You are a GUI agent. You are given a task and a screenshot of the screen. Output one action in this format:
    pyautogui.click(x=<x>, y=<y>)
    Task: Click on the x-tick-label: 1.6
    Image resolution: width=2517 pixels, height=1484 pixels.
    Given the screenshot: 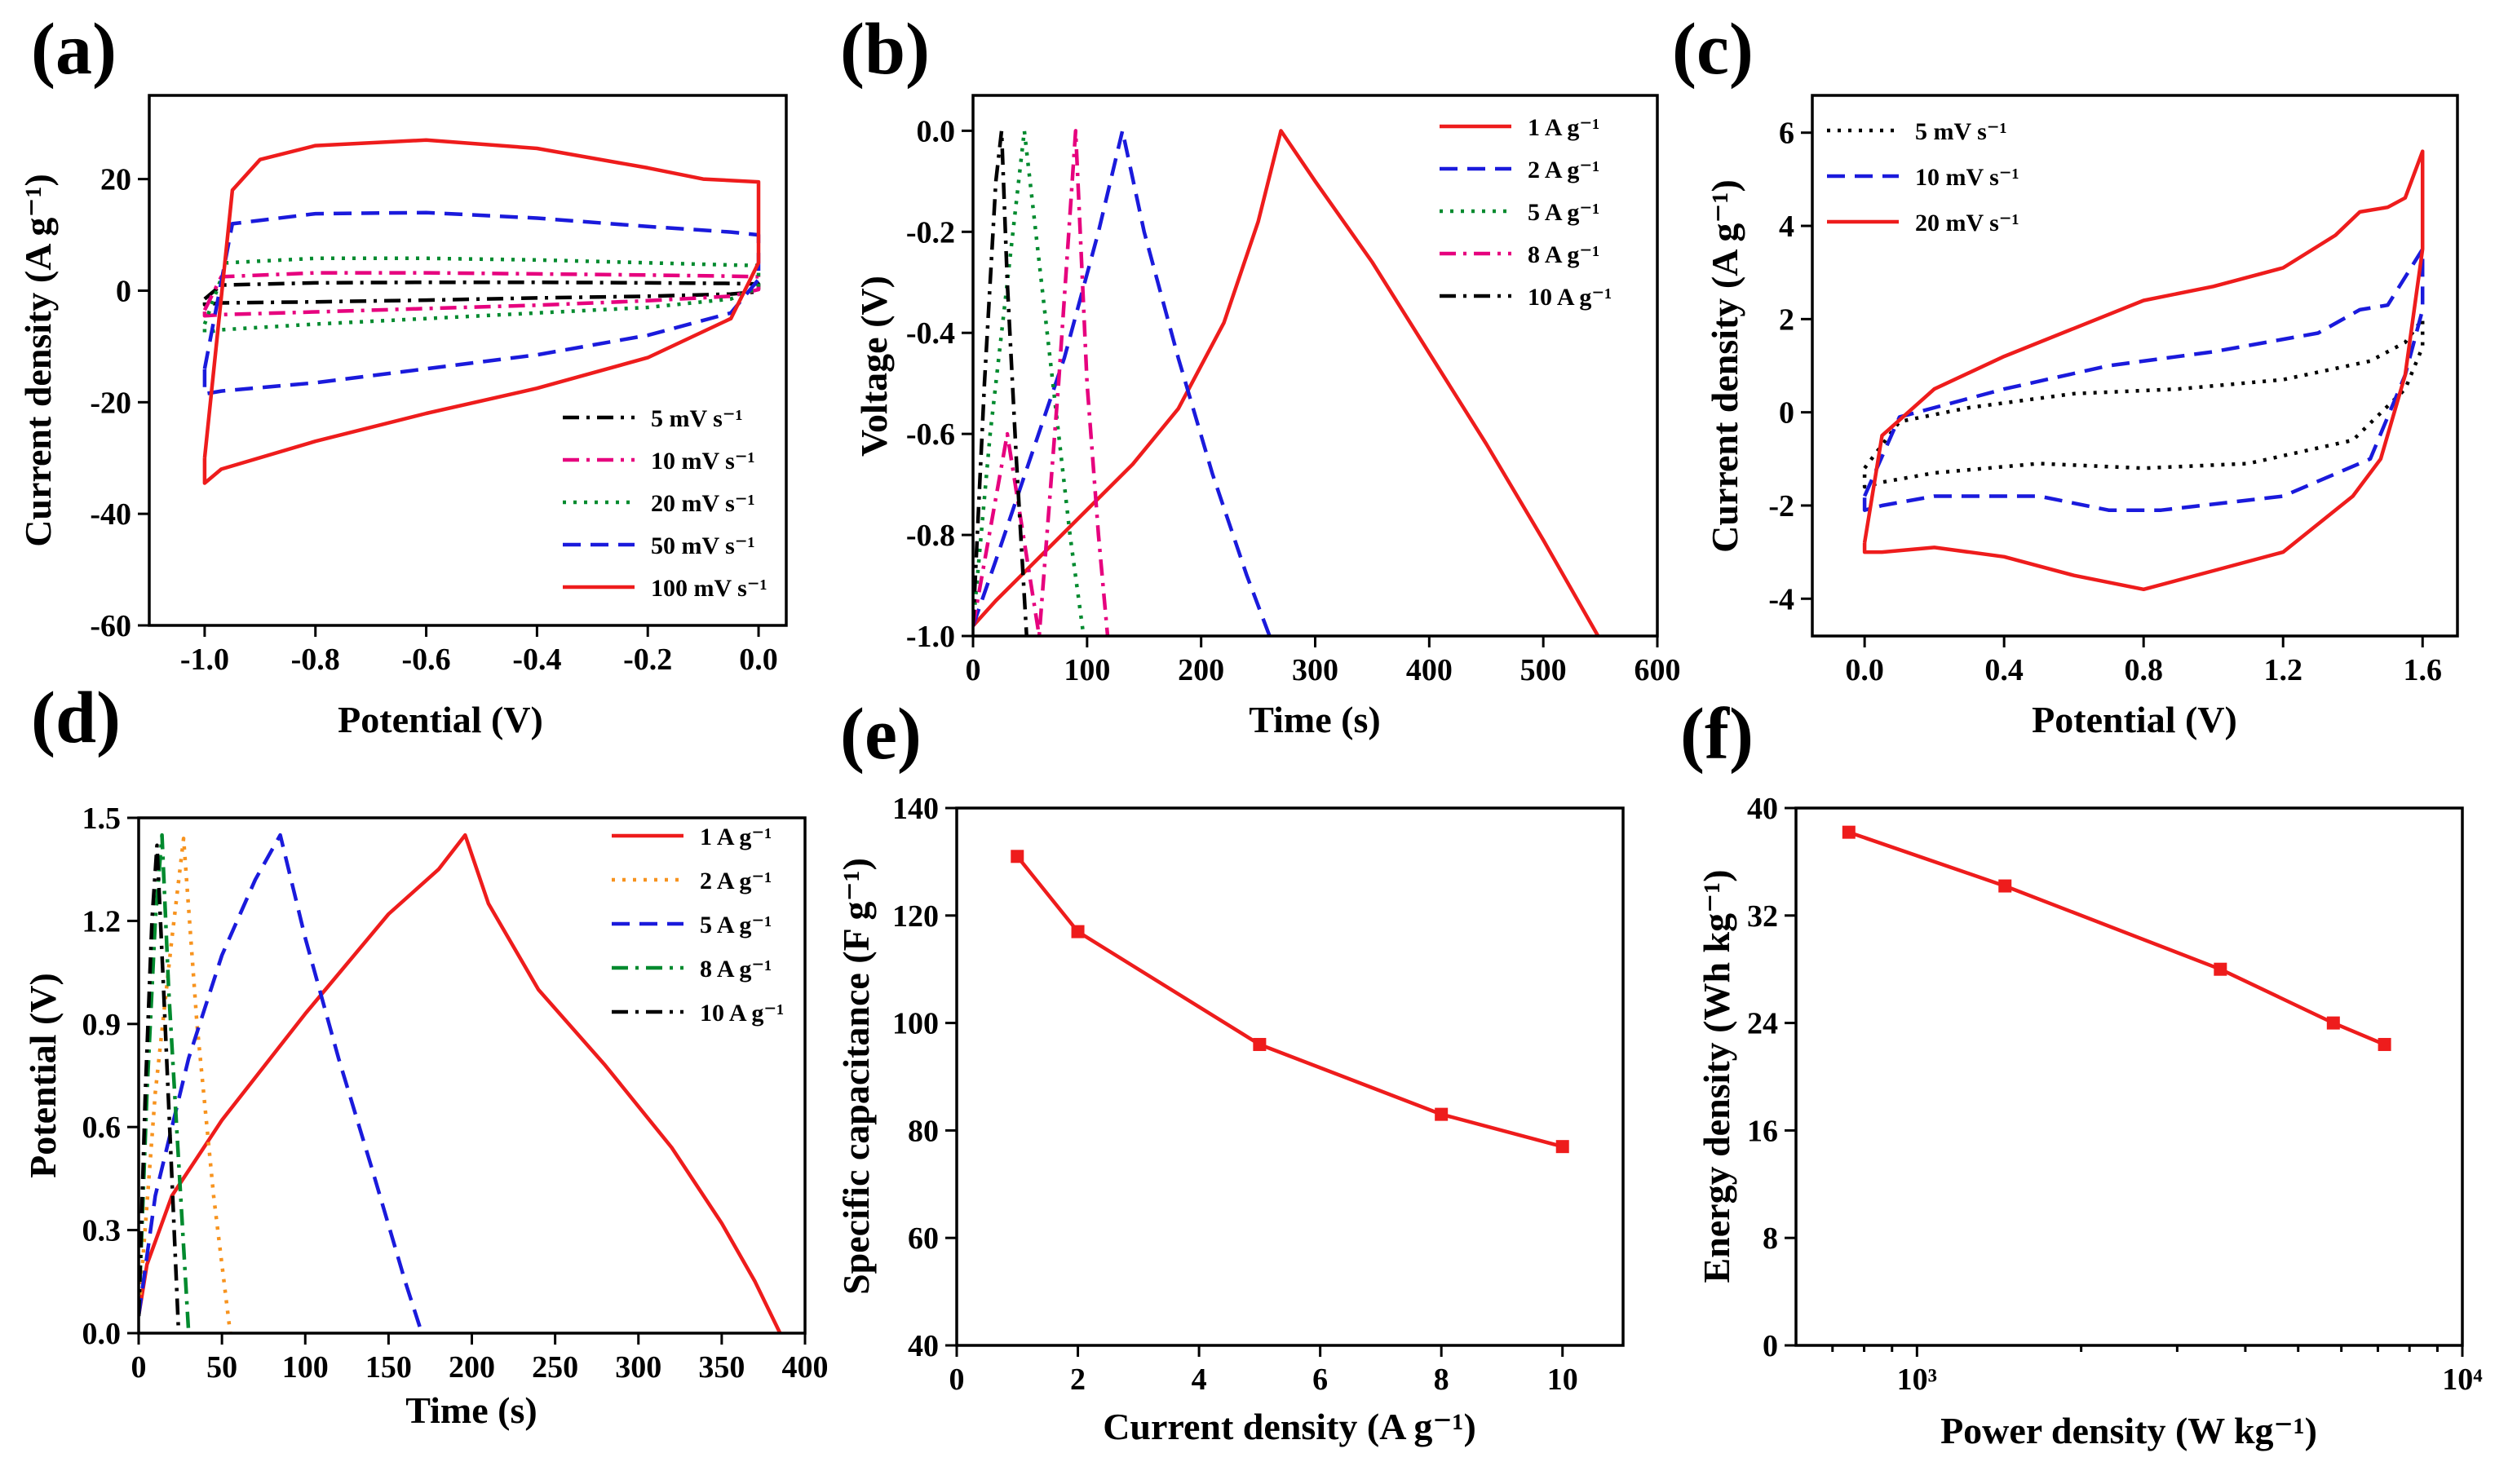 What is the action you would take?
    pyautogui.click(x=2422, y=670)
    